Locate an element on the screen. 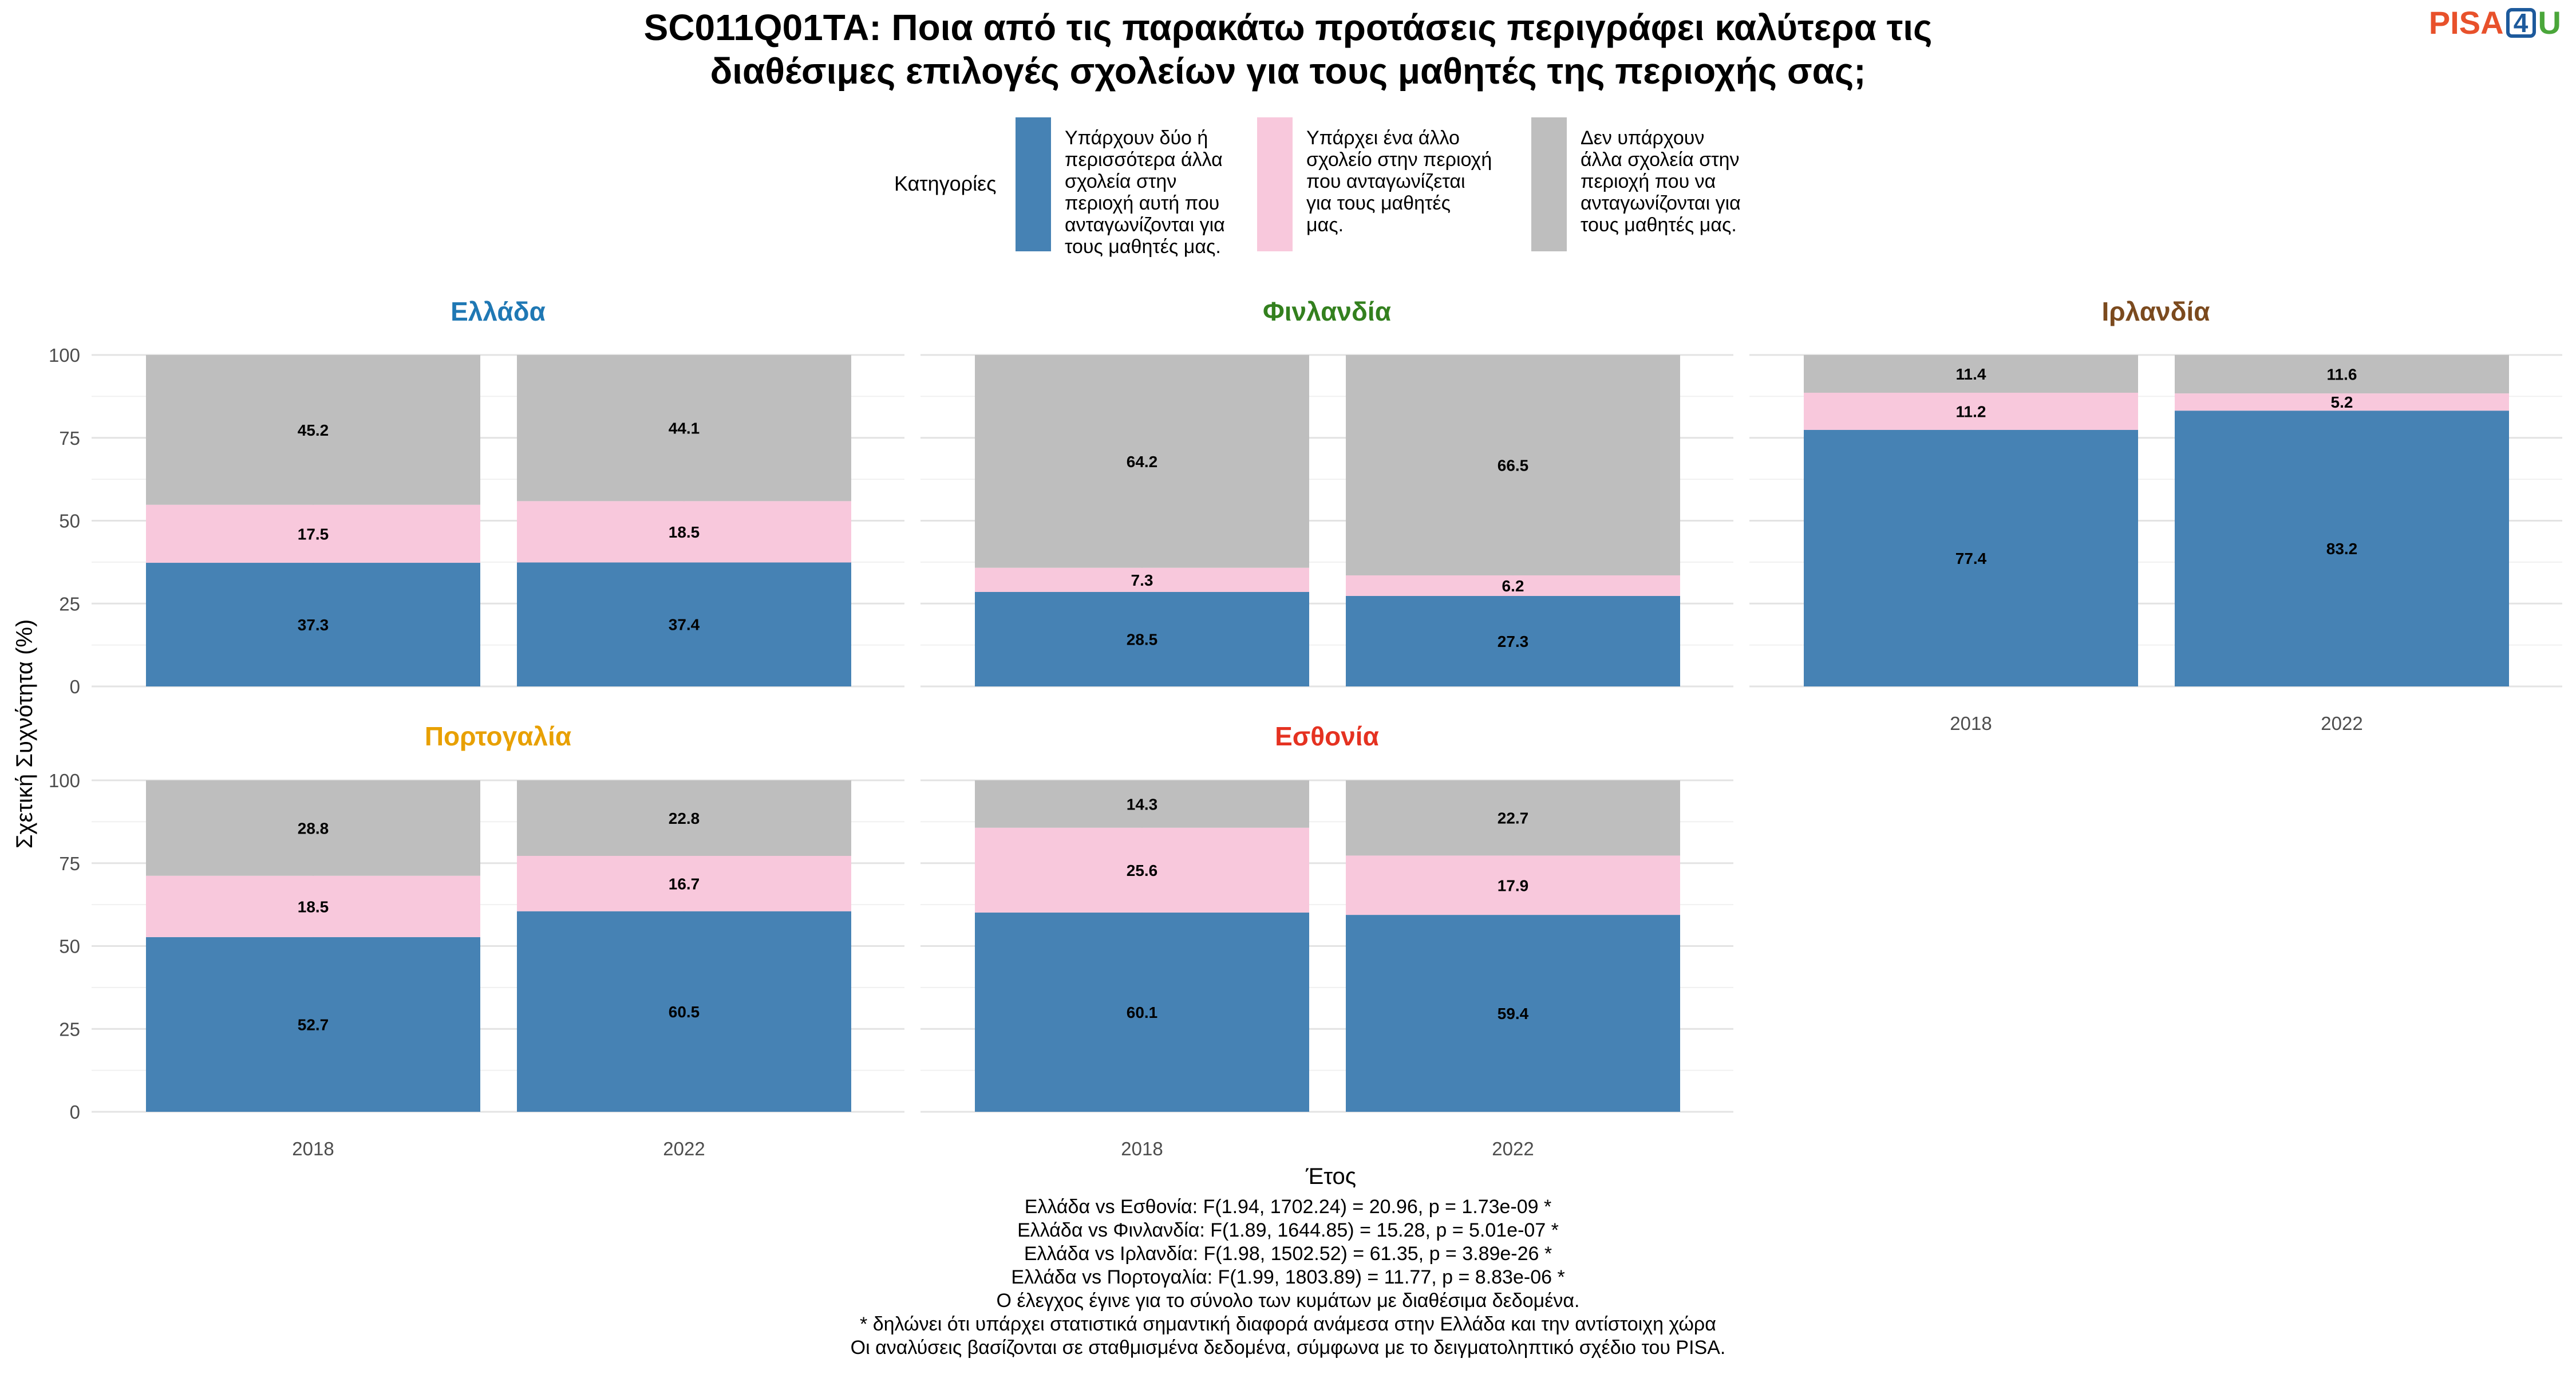  data-label: 66.5 is located at coordinates (1513, 466).